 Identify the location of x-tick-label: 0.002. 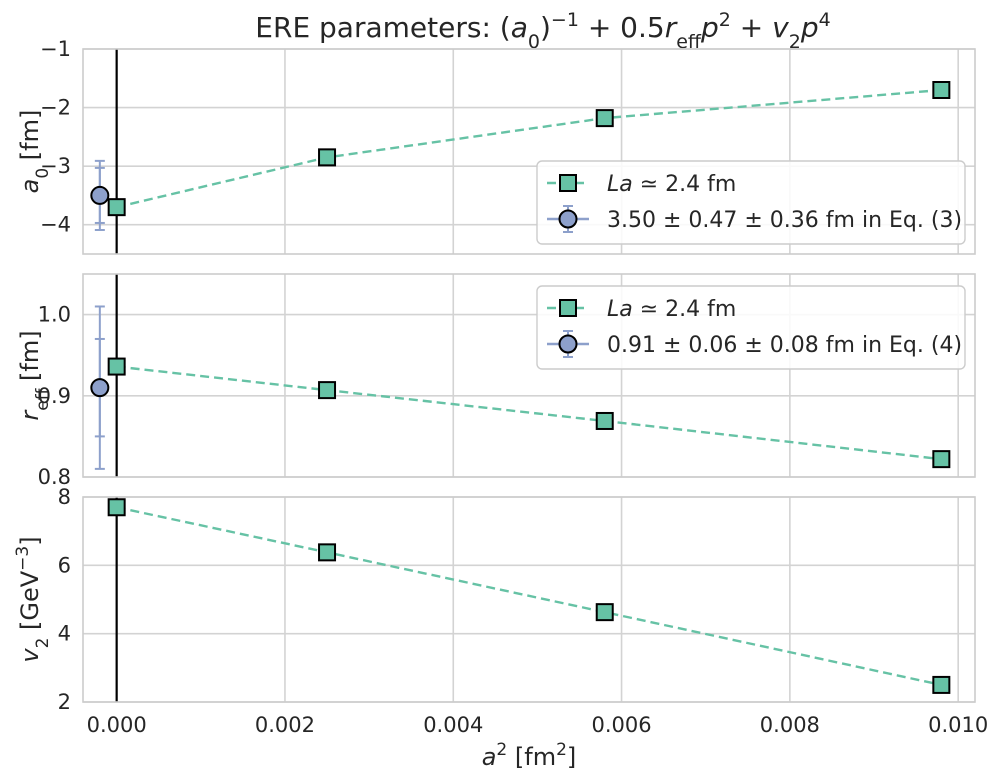
(285, 725).